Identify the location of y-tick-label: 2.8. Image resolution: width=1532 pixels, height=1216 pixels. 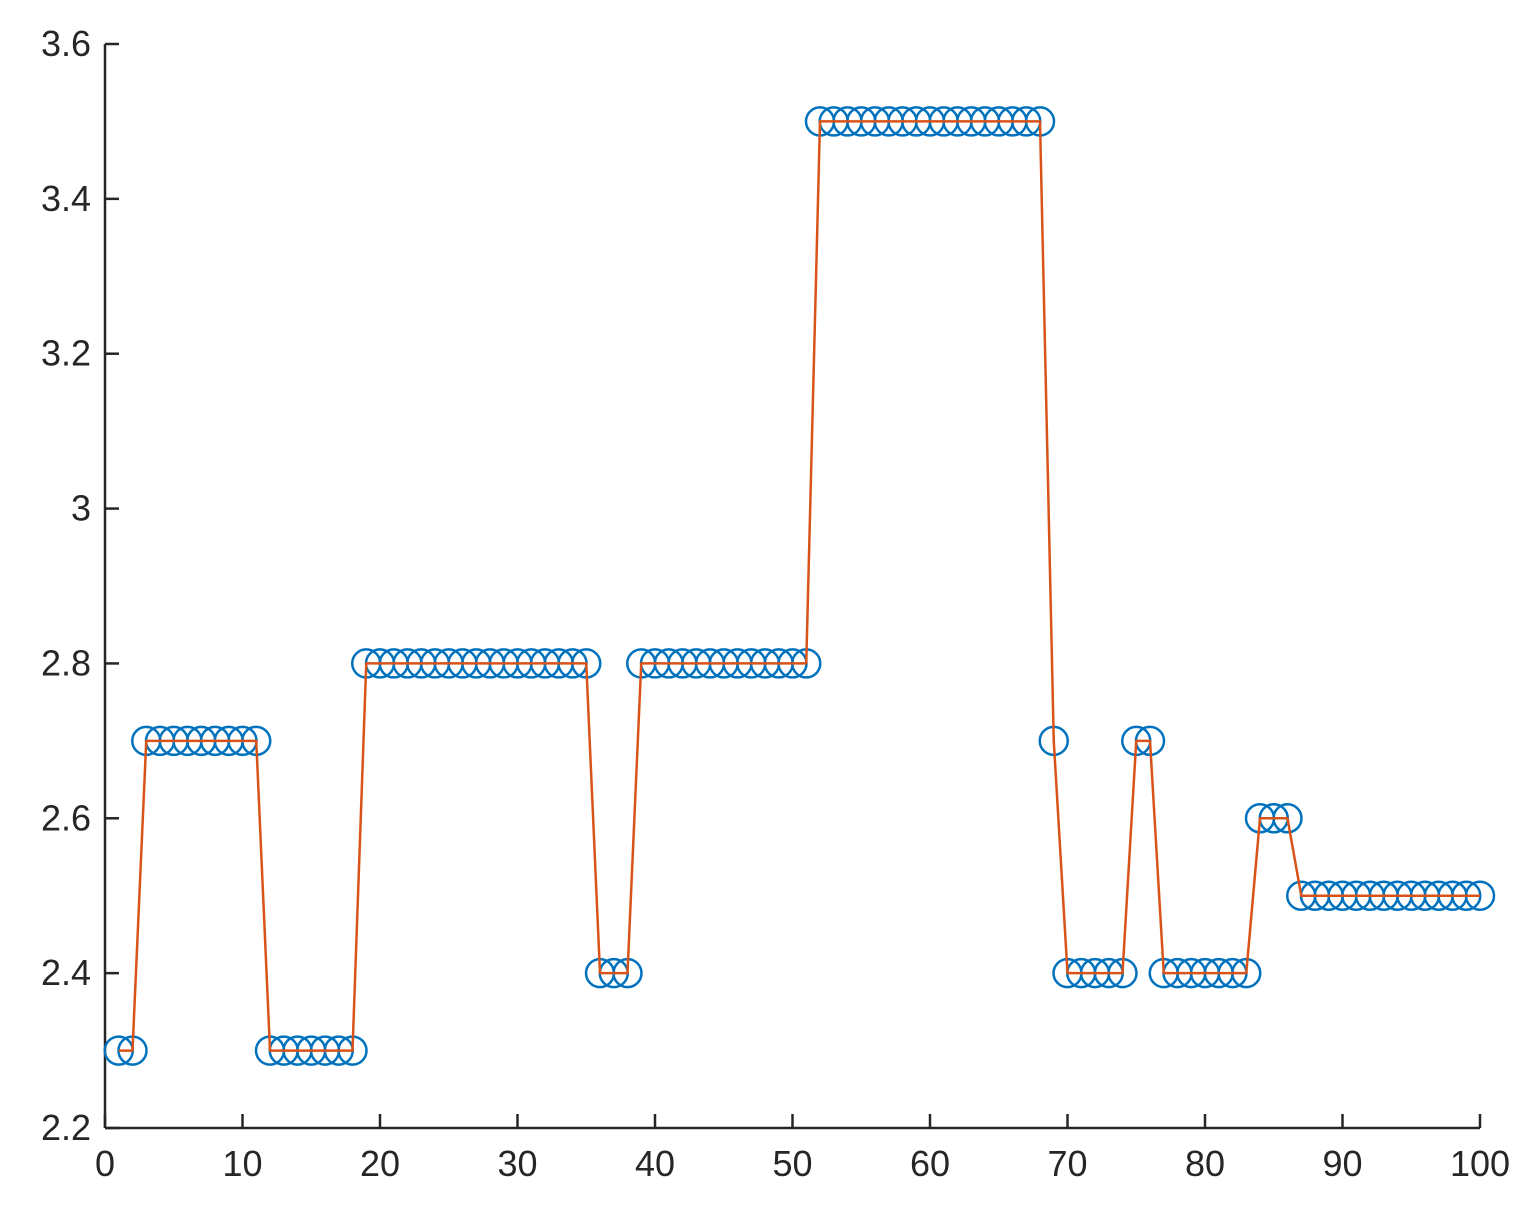
(66, 662).